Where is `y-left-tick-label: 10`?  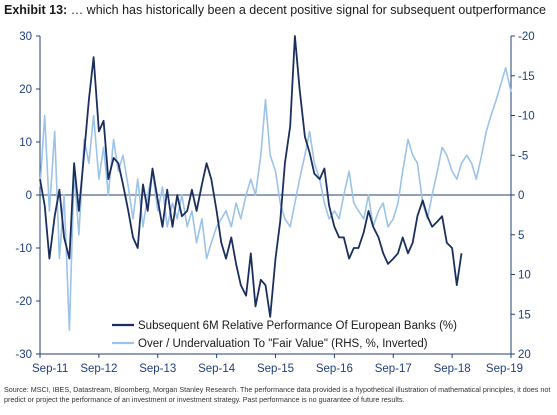 y-left-tick-label: 10 is located at coordinates (25, 143).